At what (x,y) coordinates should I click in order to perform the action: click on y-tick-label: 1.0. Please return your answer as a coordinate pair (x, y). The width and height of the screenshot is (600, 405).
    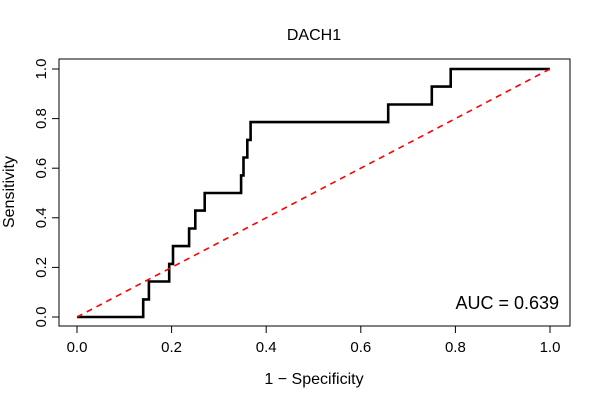
    Looking at the image, I should click on (41, 69).